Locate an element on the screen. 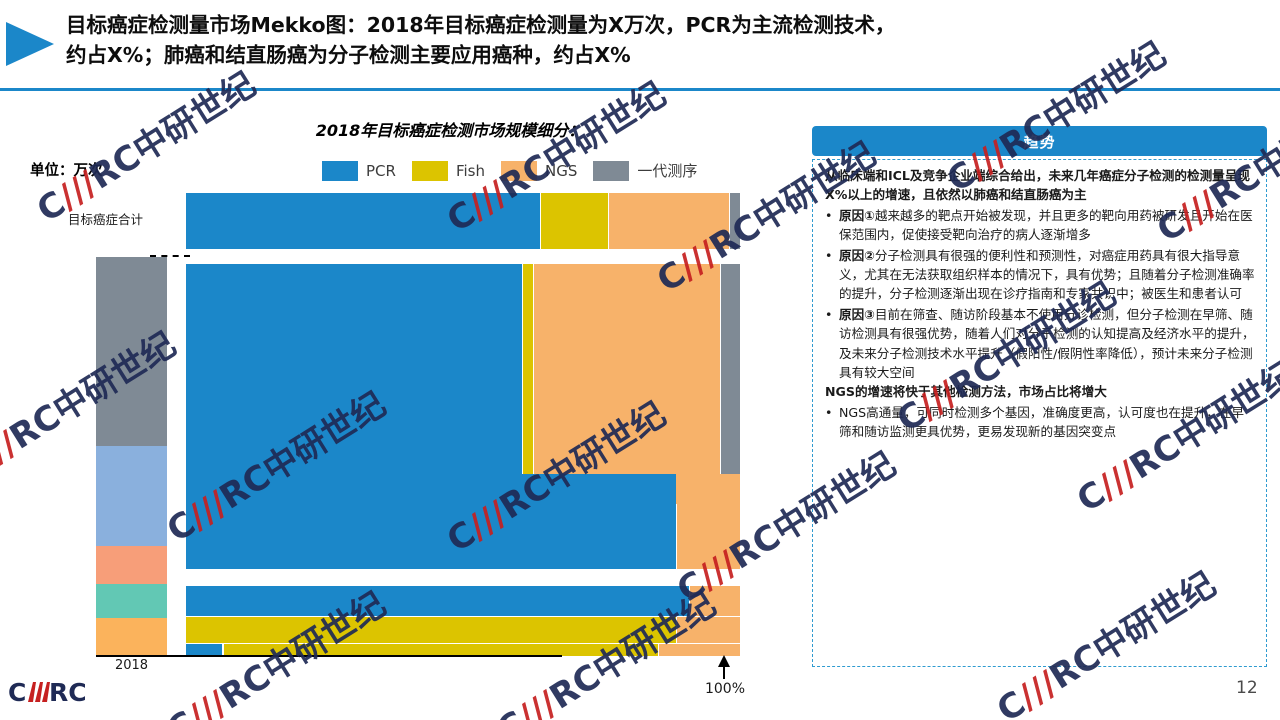 This screenshot has height=720, width=1280. legend-item-fish: Fish is located at coordinates (448, 170).